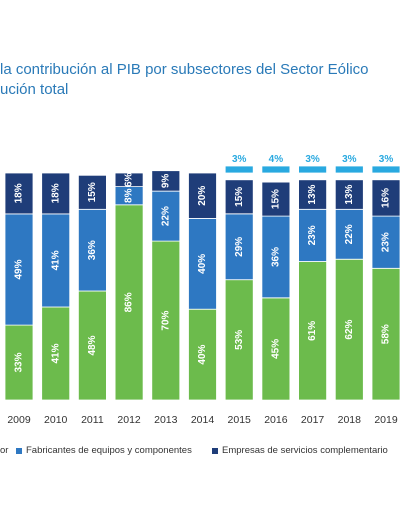  I want to click on data-label-2014-series-1: 40%, so click(202, 264).